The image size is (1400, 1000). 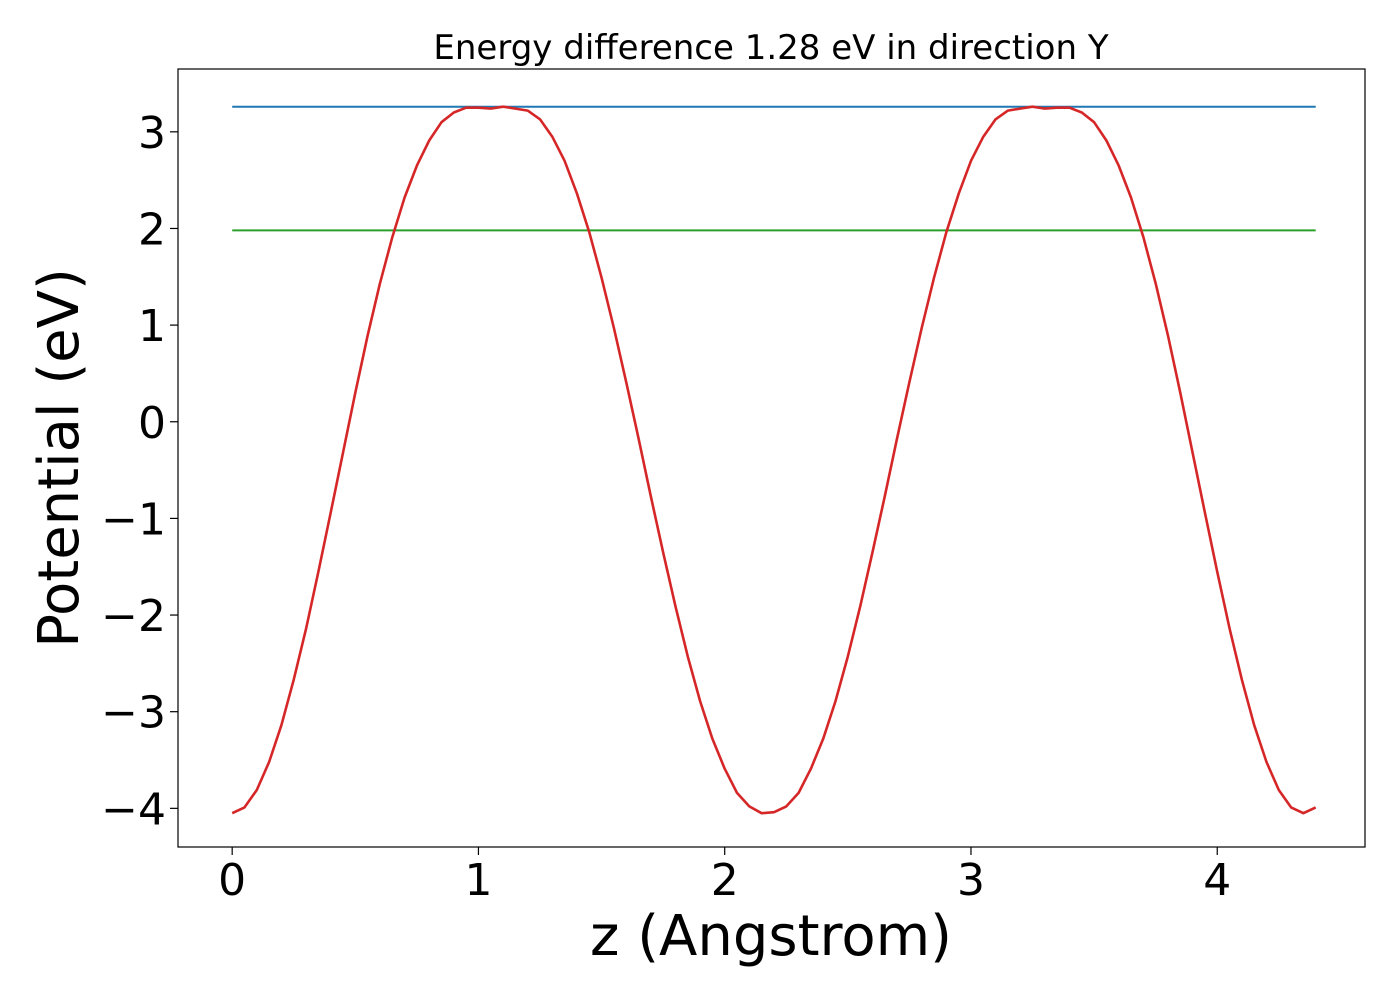 I want to click on x-tick-label: 3, so click(x=971, y=880).